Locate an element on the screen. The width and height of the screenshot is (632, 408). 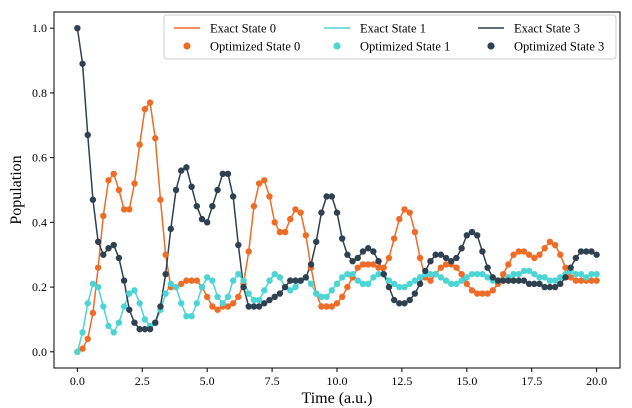
x-tick-label: 20.0 is located at coordinates (596, 381).